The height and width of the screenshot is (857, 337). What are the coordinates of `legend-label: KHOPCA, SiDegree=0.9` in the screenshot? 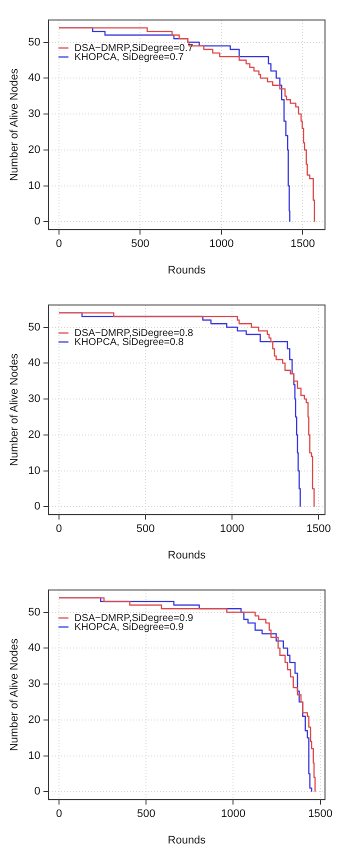 It's located at (129, 627).